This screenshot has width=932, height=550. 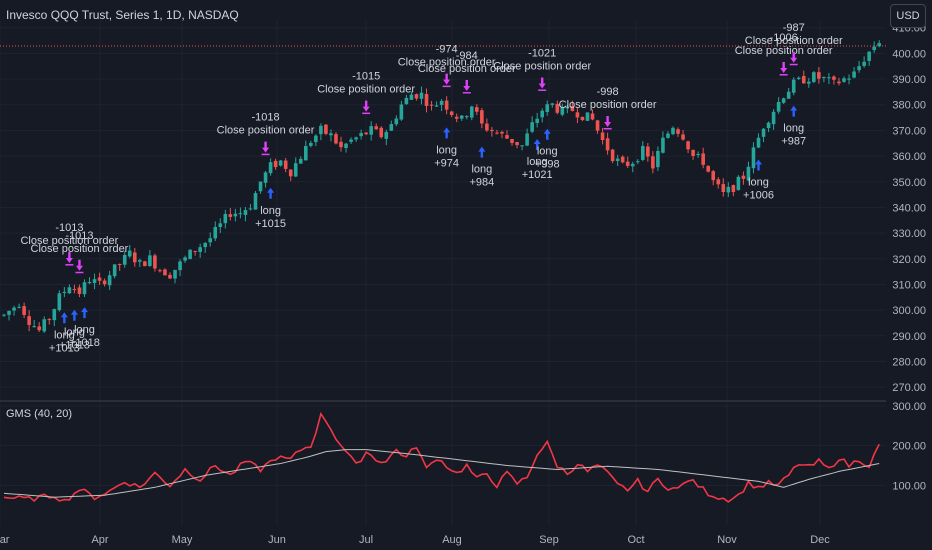 I want to click on long-entry-marker: long+984, so click(x=481, y=167).